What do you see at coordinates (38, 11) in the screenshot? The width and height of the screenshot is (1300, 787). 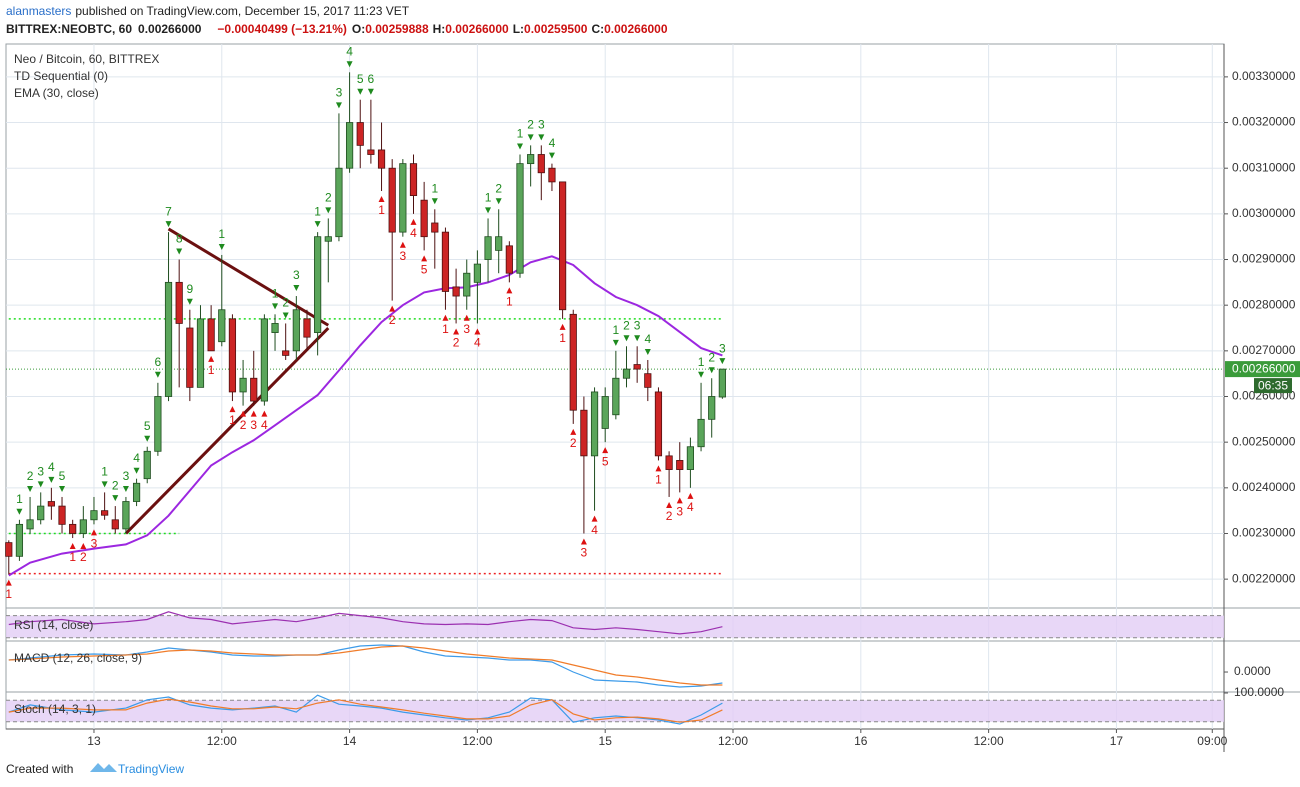 I see `author: alanmasters` at bounding box center [38, 11].